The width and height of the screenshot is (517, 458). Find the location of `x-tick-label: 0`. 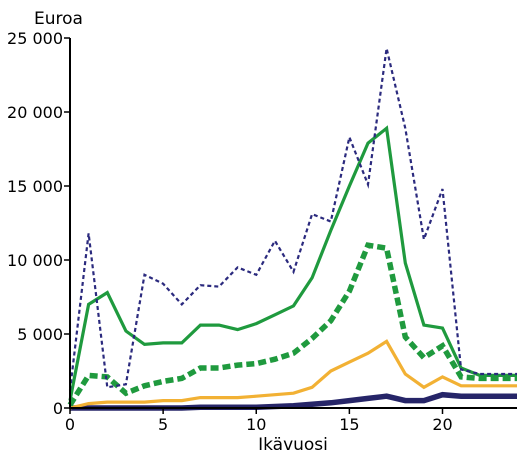

x-tick-label: 0 is located at coordinates (70, 424).